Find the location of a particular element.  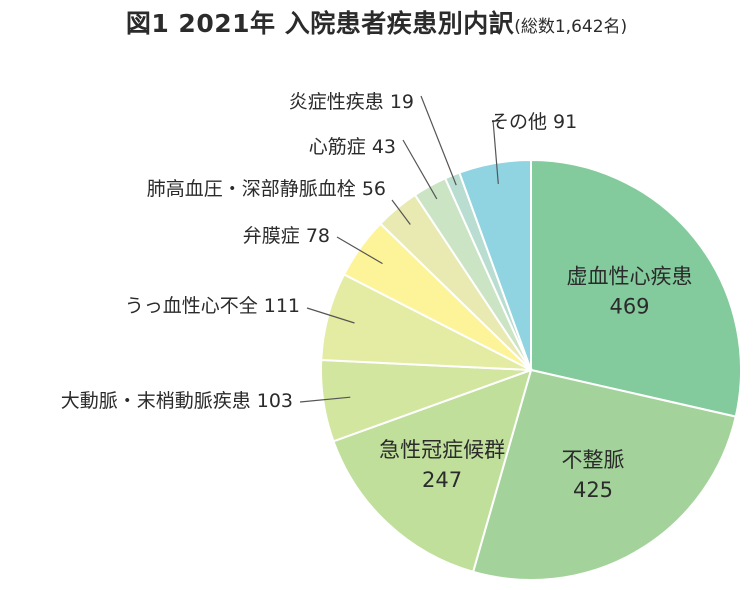

chart-title: 図1 2021年 入院患者疾患別内訳(総数1,642名) is located at coordinates (376, 25).